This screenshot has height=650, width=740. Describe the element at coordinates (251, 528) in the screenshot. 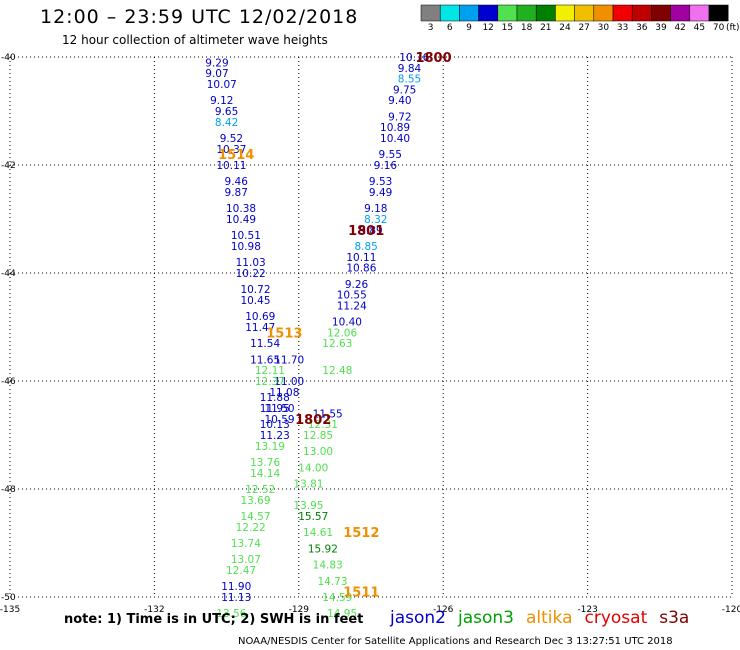

I see `wave-height-jason3: 12.22` at that location.